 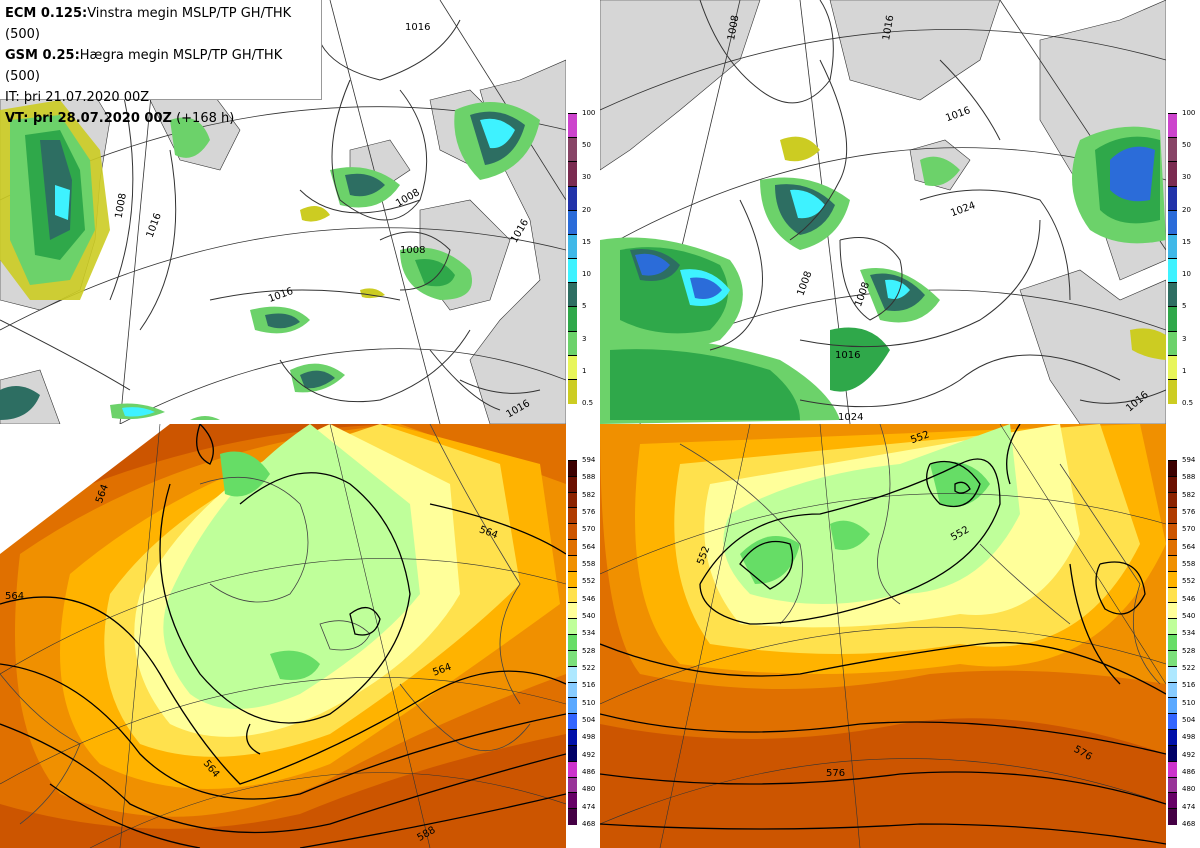 I want to click on colorbar-label: 564, so click(x=589, y=546).